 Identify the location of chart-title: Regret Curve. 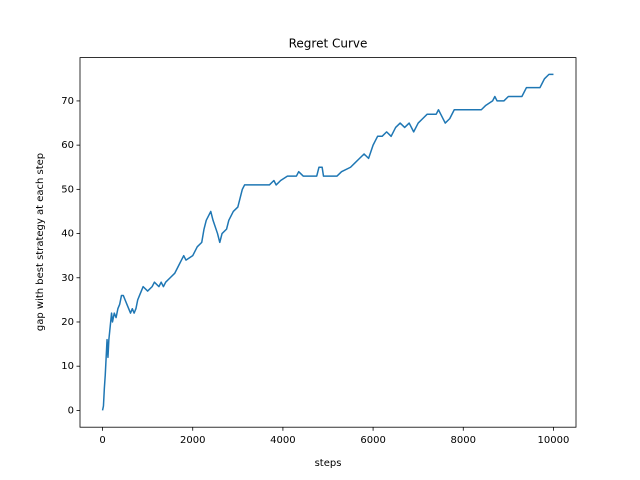
(328, 44).